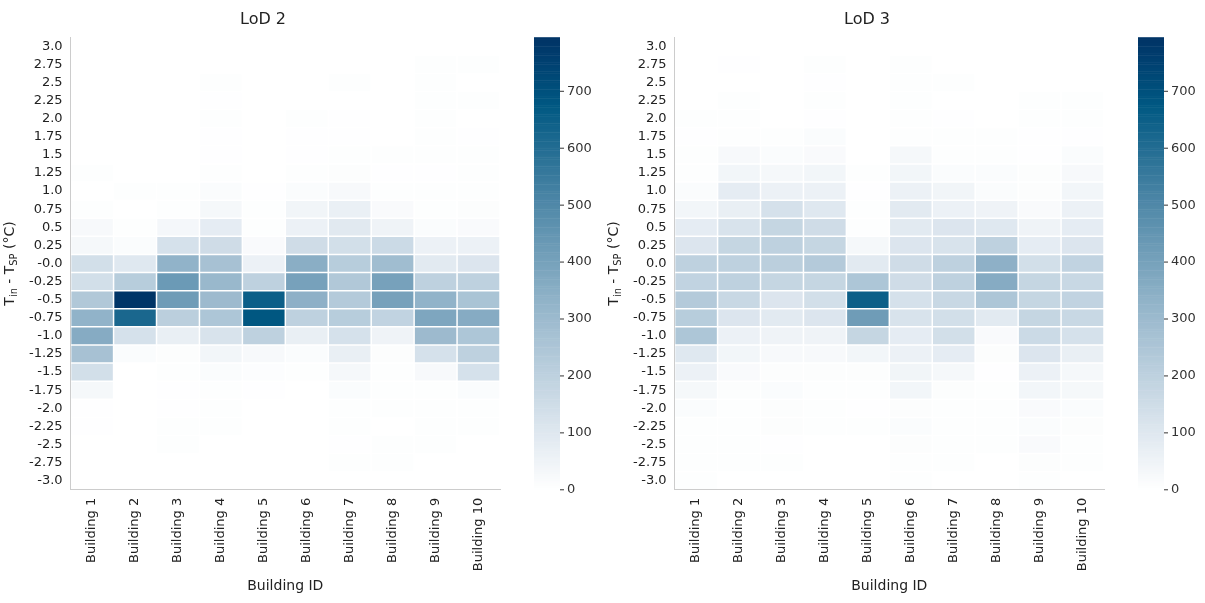 This screenshot has width=1205, height=603. What do you see at coordinates (656, 262) in the screenshot?
I see `y-tick-label: 0.0` at bounding box center [656, 262].